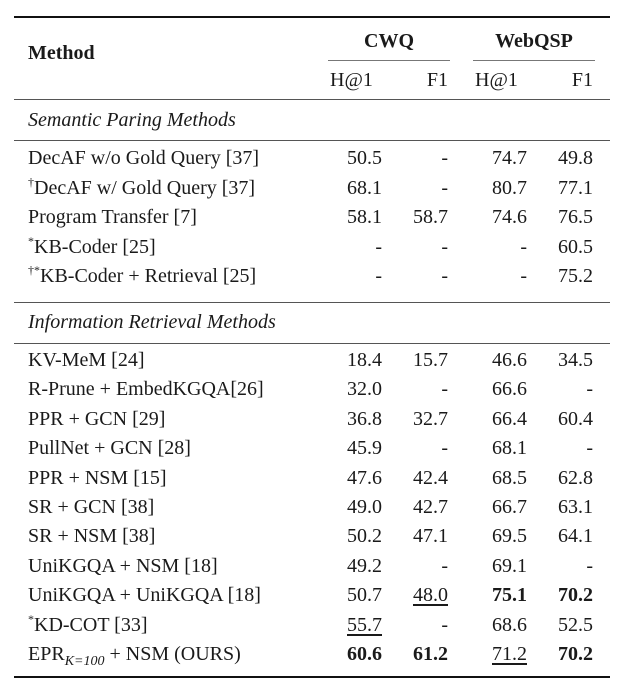 The width and height of the screenshot is (622, 694). What do you see at coordinates (364, 654) in the screenshot?
I see `cell-text: 60.6` at bounding box center [364, 654].